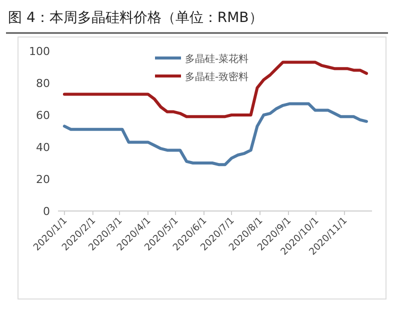 The image size is (394, 320). What do you see at coordinates (39, 51) in the screenshot?
I see `y-tick-label: 100` at bounding box center [39, 51].